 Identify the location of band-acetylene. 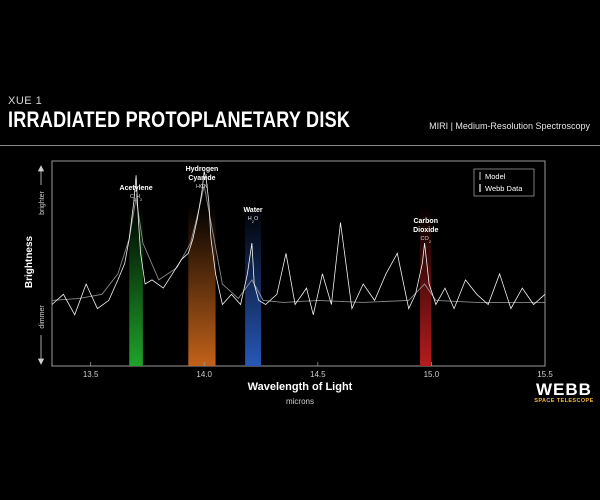
(136, 285).